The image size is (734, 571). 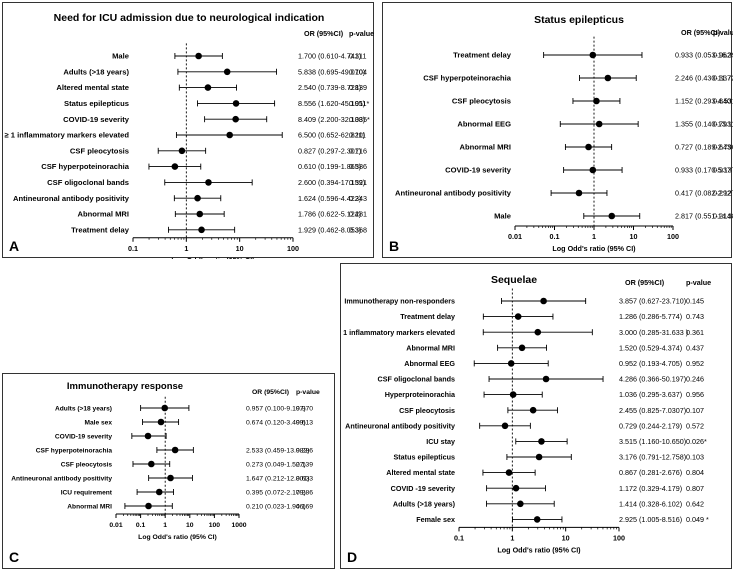 What do you see at coordinates (329, 198) in the screenshot?
I see `or-value: 1.624 (0.596-4.422)` at bounding box center [329, 198].